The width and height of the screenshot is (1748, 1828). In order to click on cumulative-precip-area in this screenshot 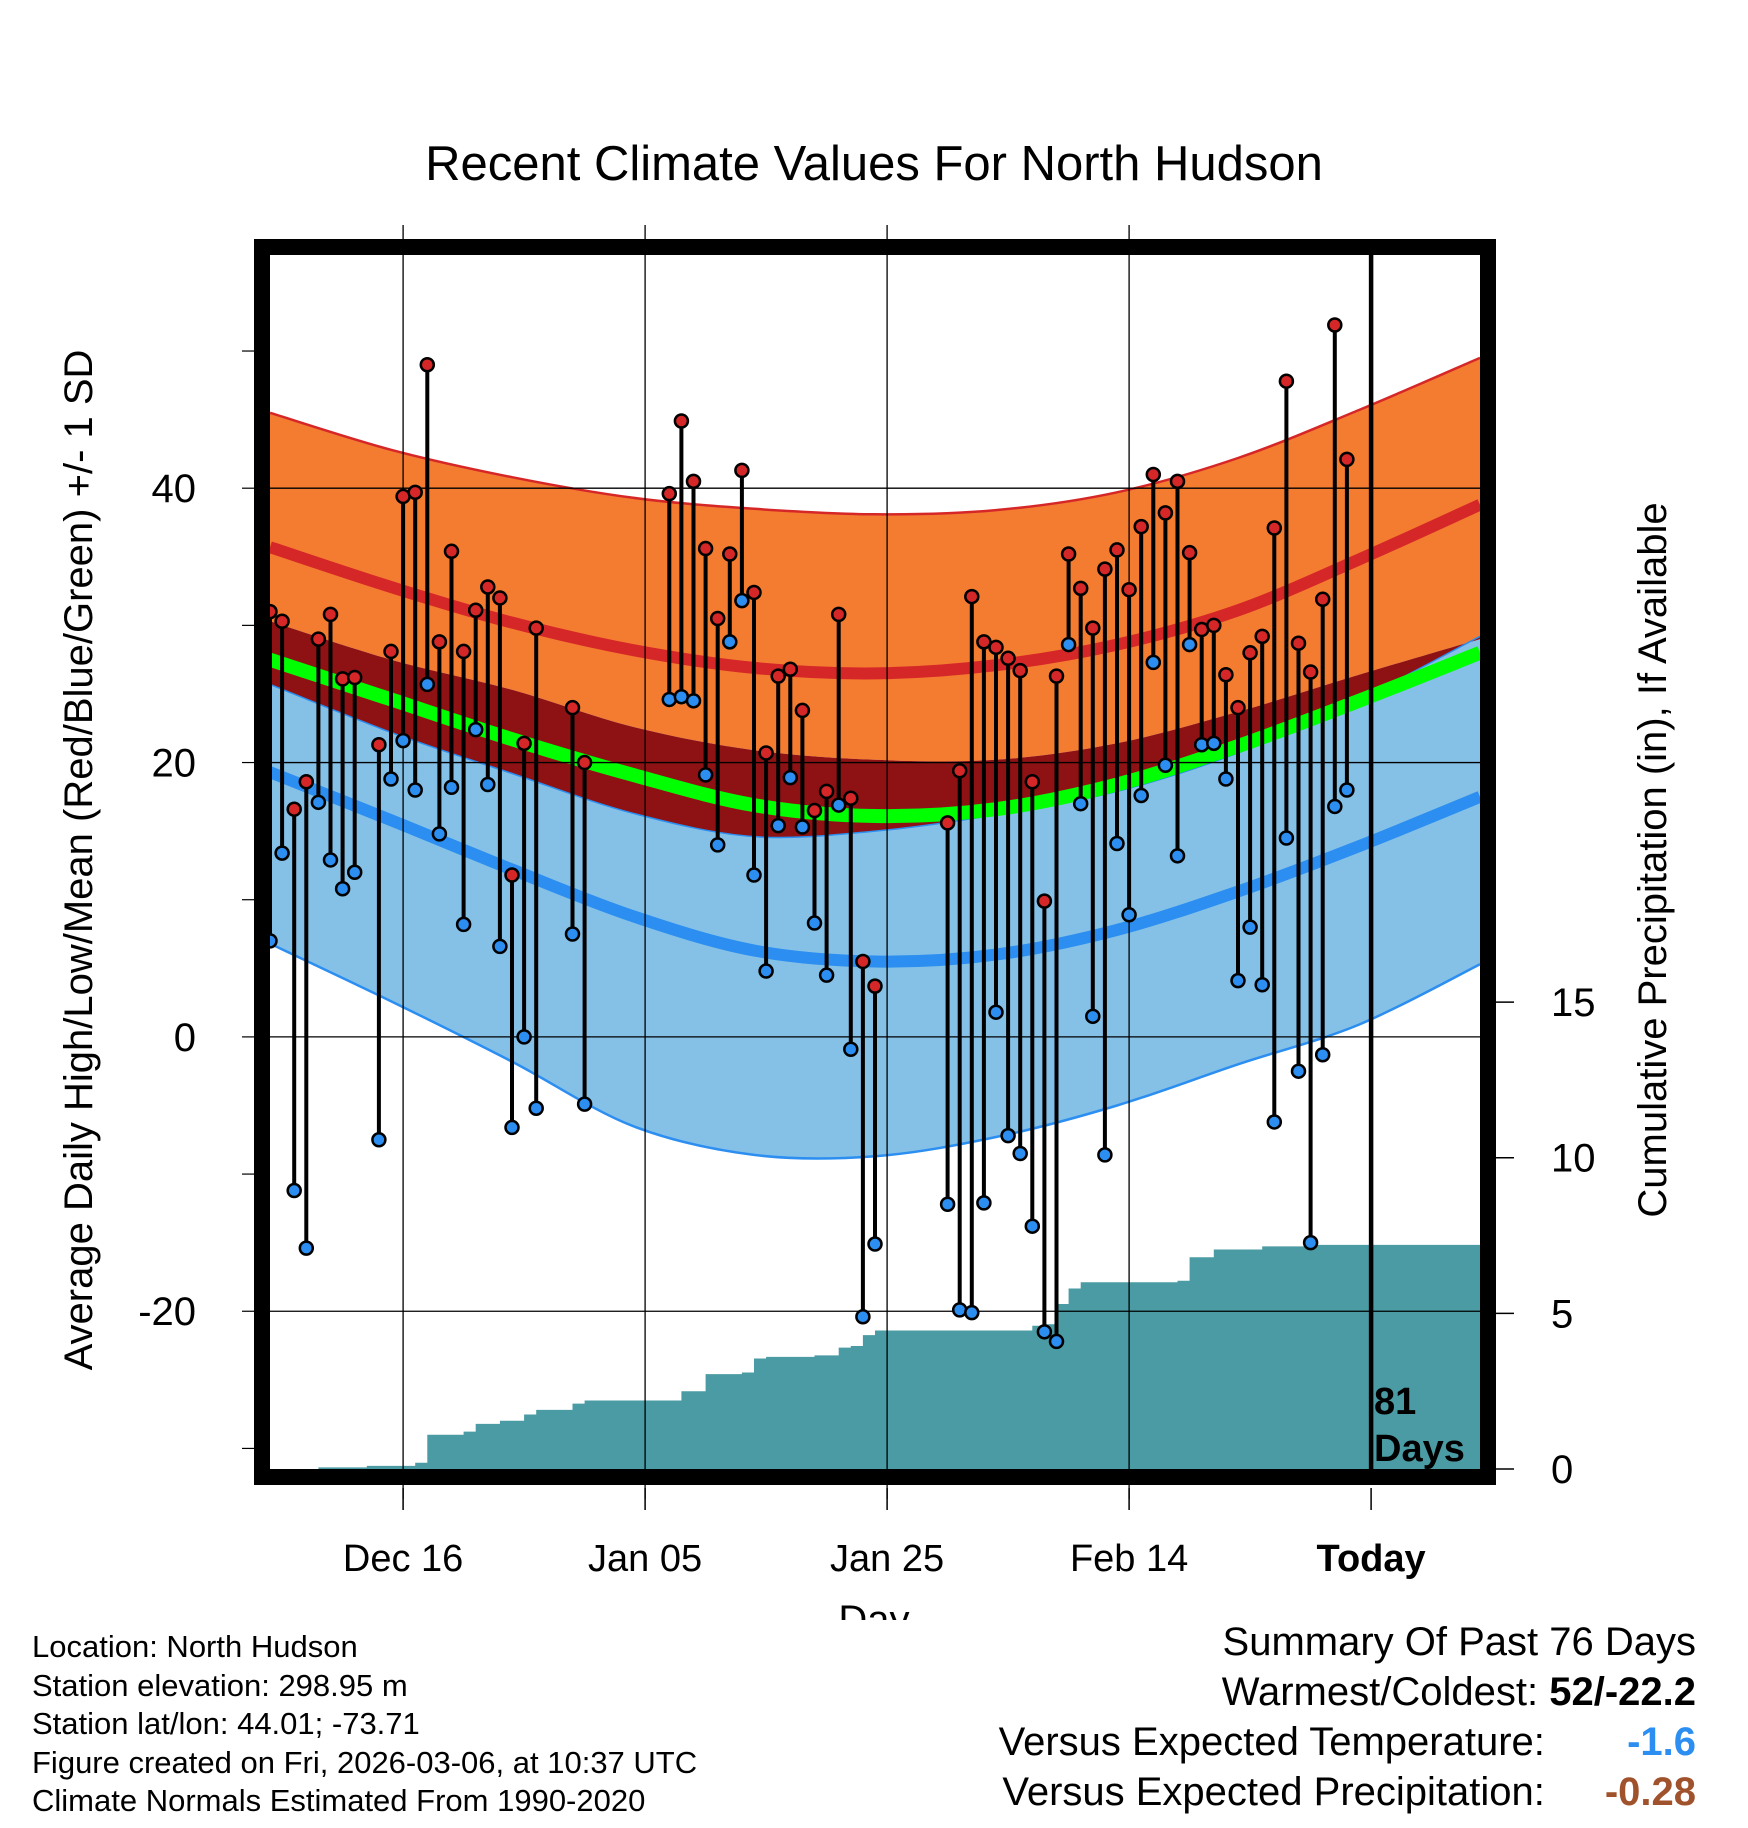, I will do `click(875, 1356)`.